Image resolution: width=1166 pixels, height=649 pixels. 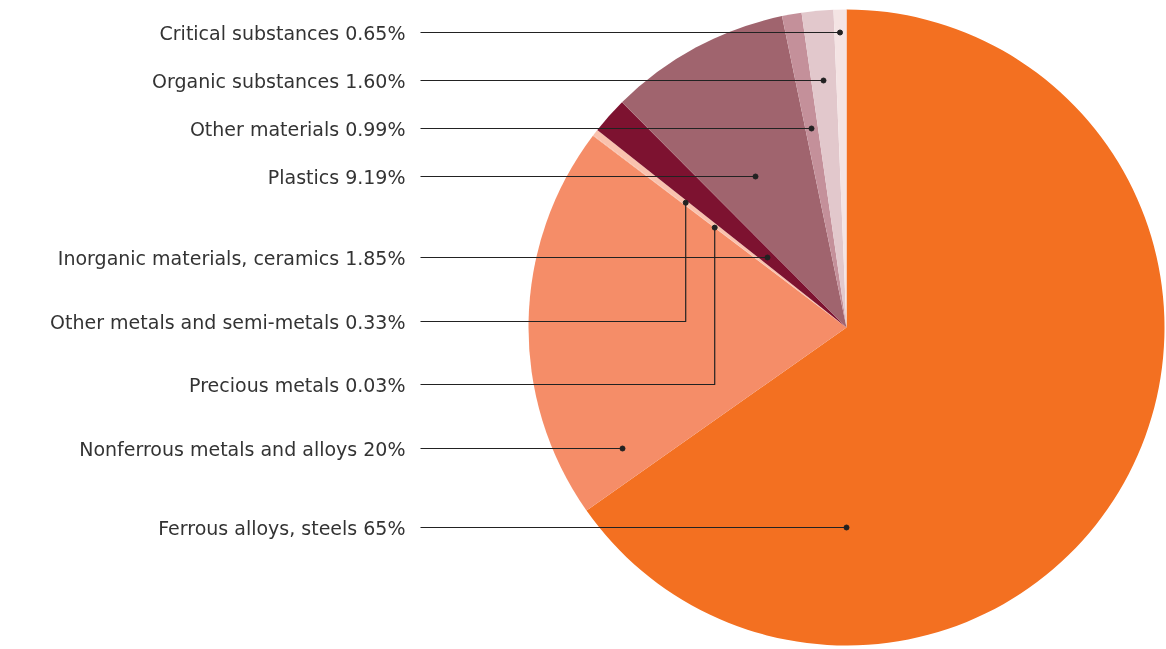 What do you see at coordinates (297, 384) in the screenshot?
I see `slice-label: Precious metals 0.03%` at bounding box center [297, 384].